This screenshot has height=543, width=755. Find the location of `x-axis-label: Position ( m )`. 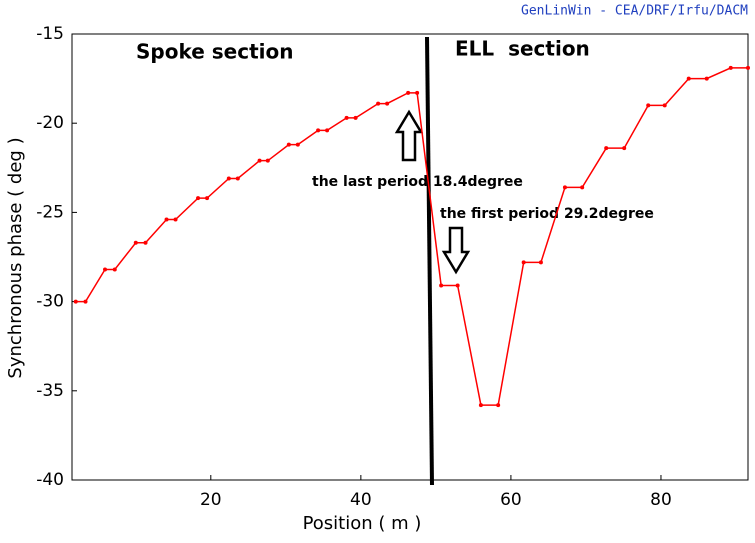

x-axis-label: Position ( m ) is located at coordinates (362, 523).